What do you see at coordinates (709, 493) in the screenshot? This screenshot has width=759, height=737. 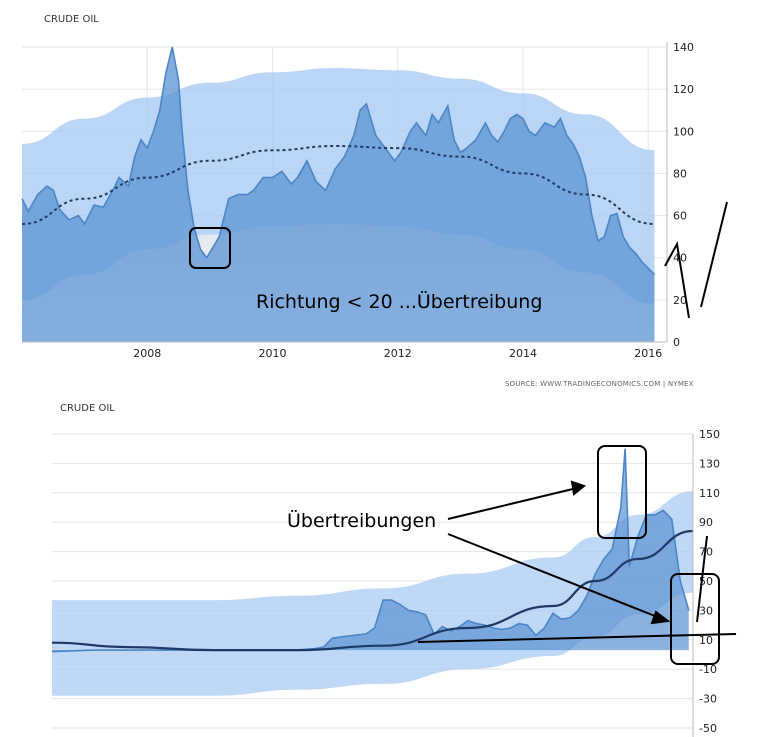 I see `y-tick-label: 110` at bounding box center [709, 493].